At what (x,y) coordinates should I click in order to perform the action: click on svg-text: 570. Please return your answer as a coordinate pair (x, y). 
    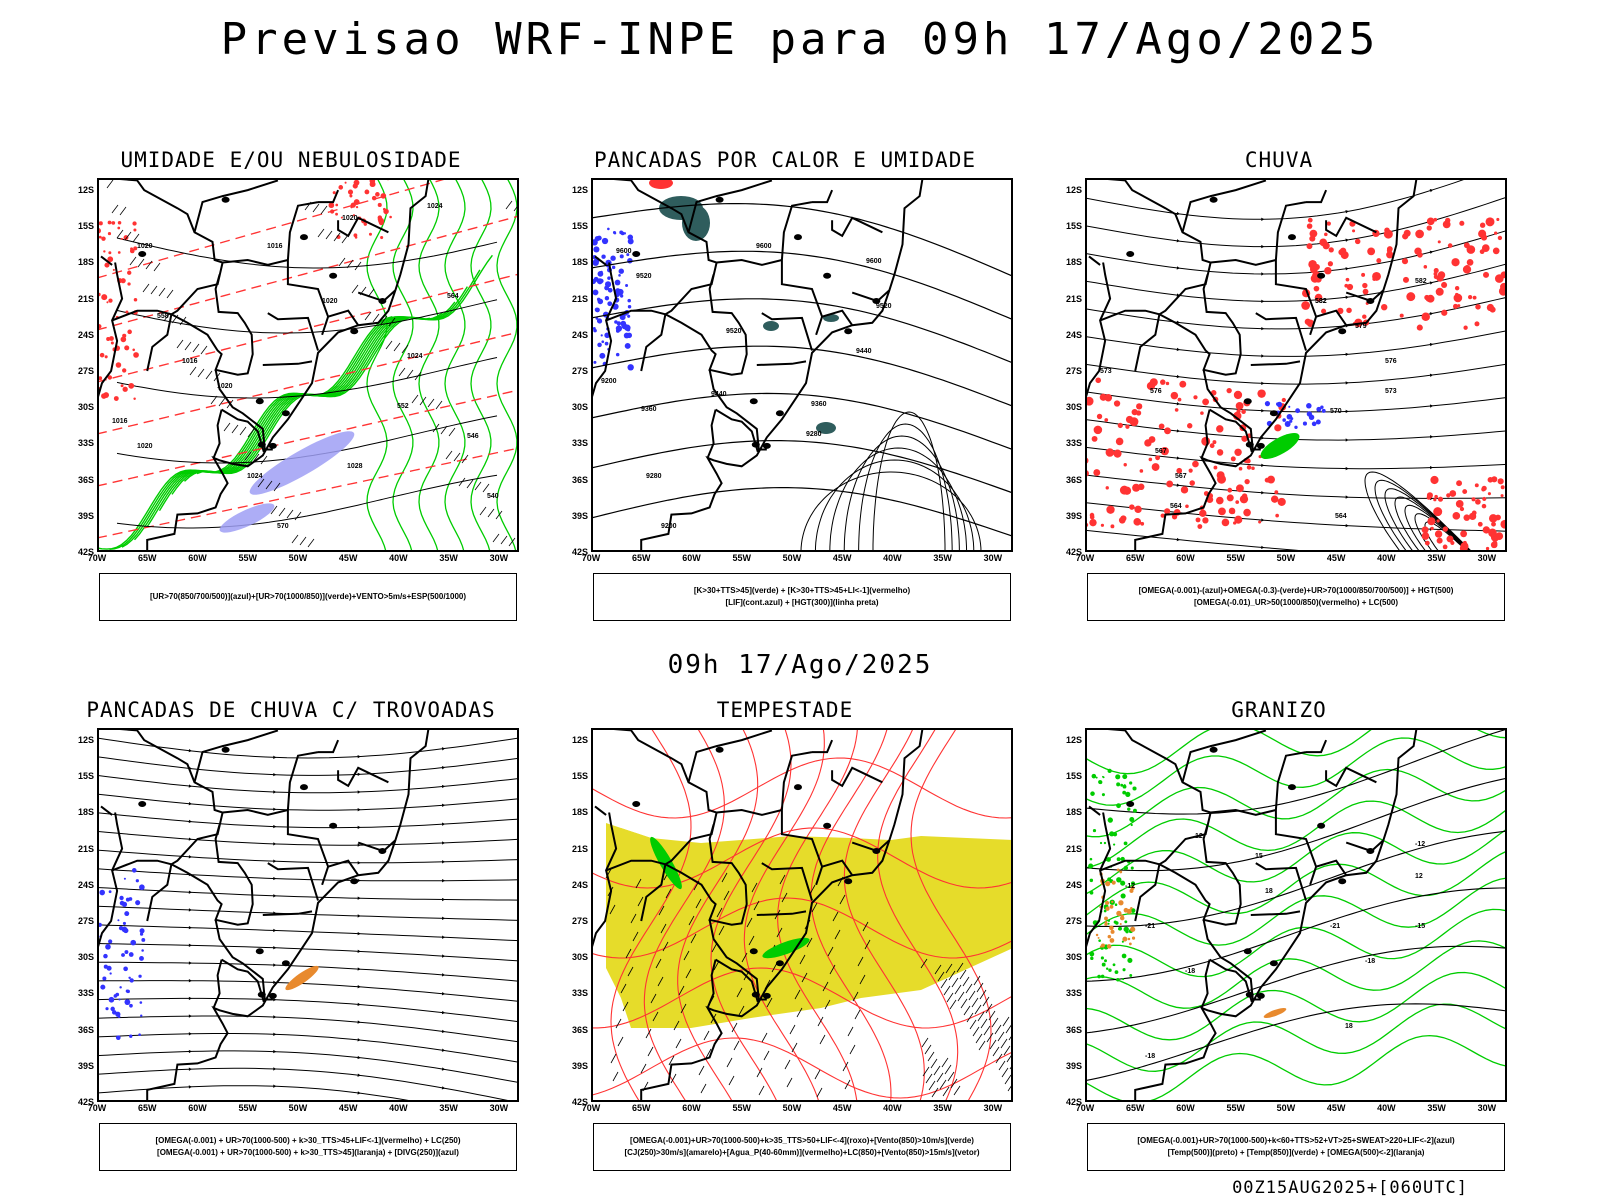
    Looking at the image, I should click on (1336, 411).